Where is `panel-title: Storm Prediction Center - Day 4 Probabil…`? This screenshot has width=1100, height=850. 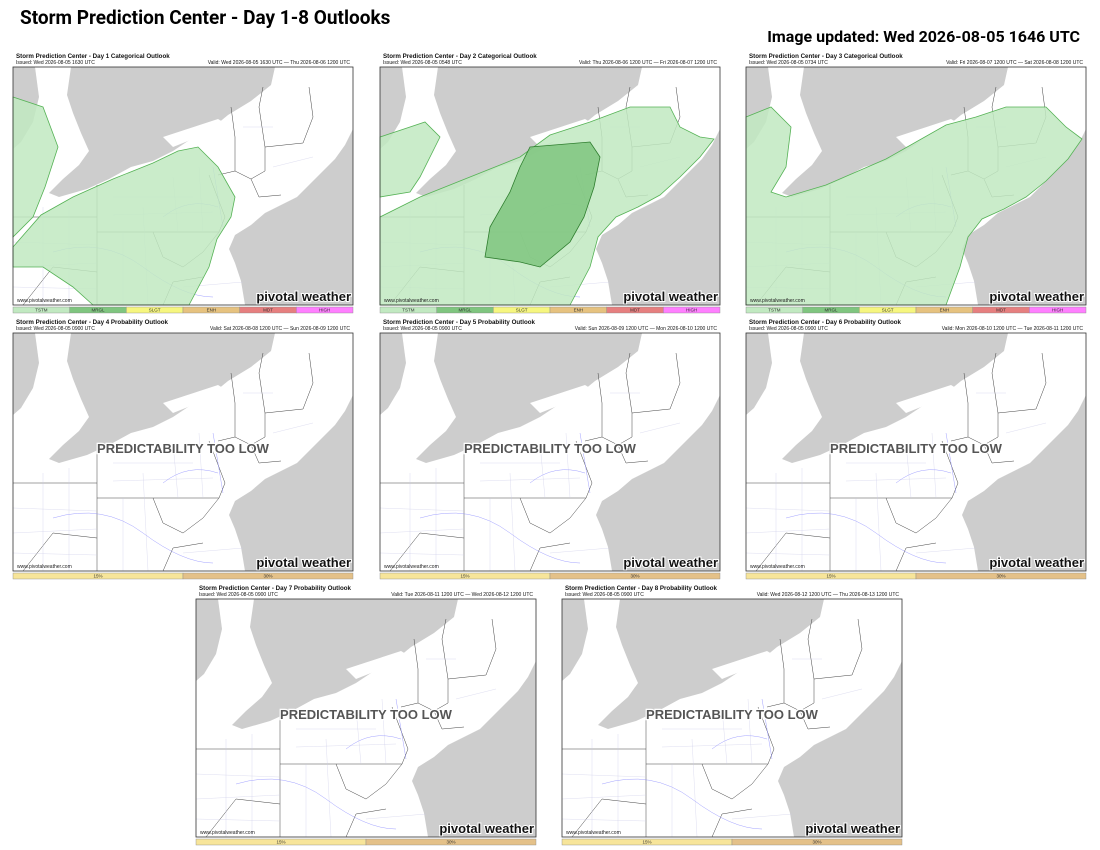 panel-title: Storm Prediction Center - Day 4 Probabil… is located at coordinates (92, 322).